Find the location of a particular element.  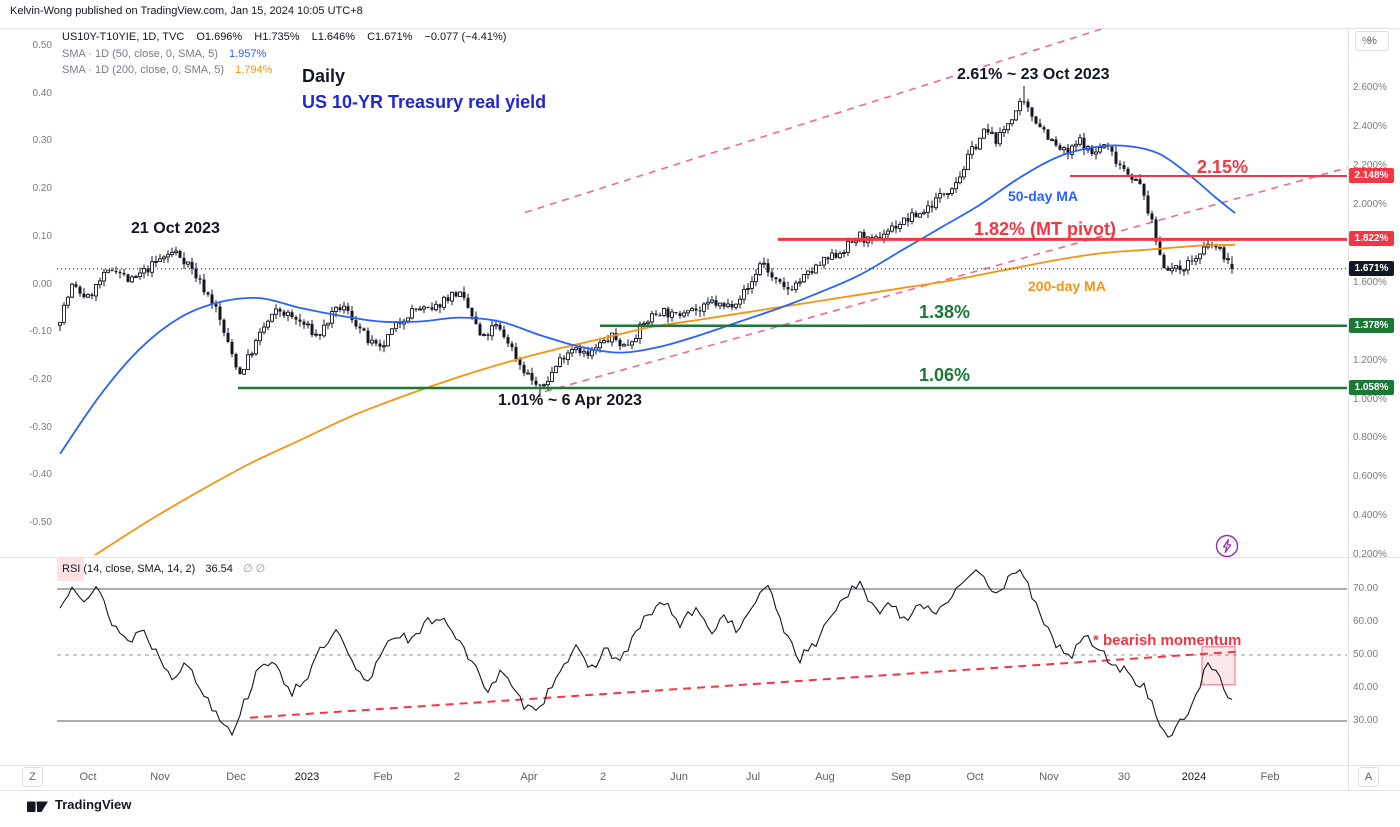

left-scale-tick: 0.50 is located at coordinates (42, 45).